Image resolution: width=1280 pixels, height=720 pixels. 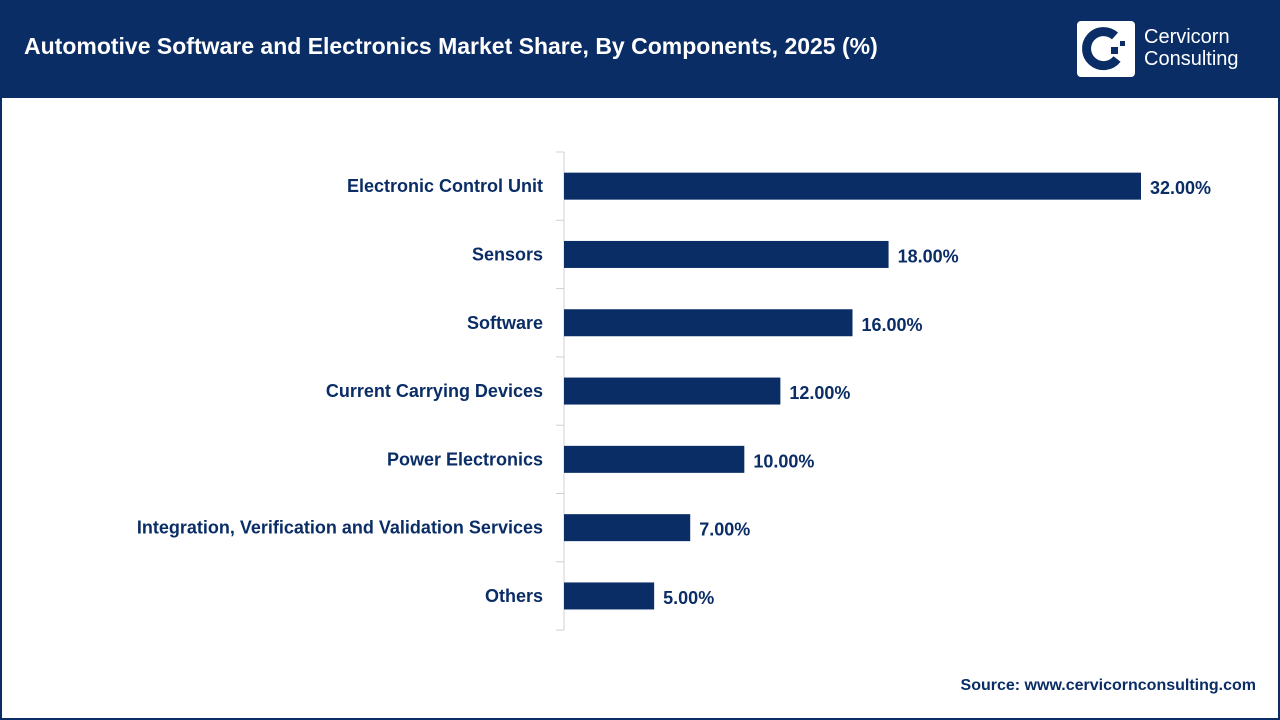 What do you see at coordinates (892, 325) in the screenshot?
I see `data-label: 16.00%` at bounding box center [892, 325].